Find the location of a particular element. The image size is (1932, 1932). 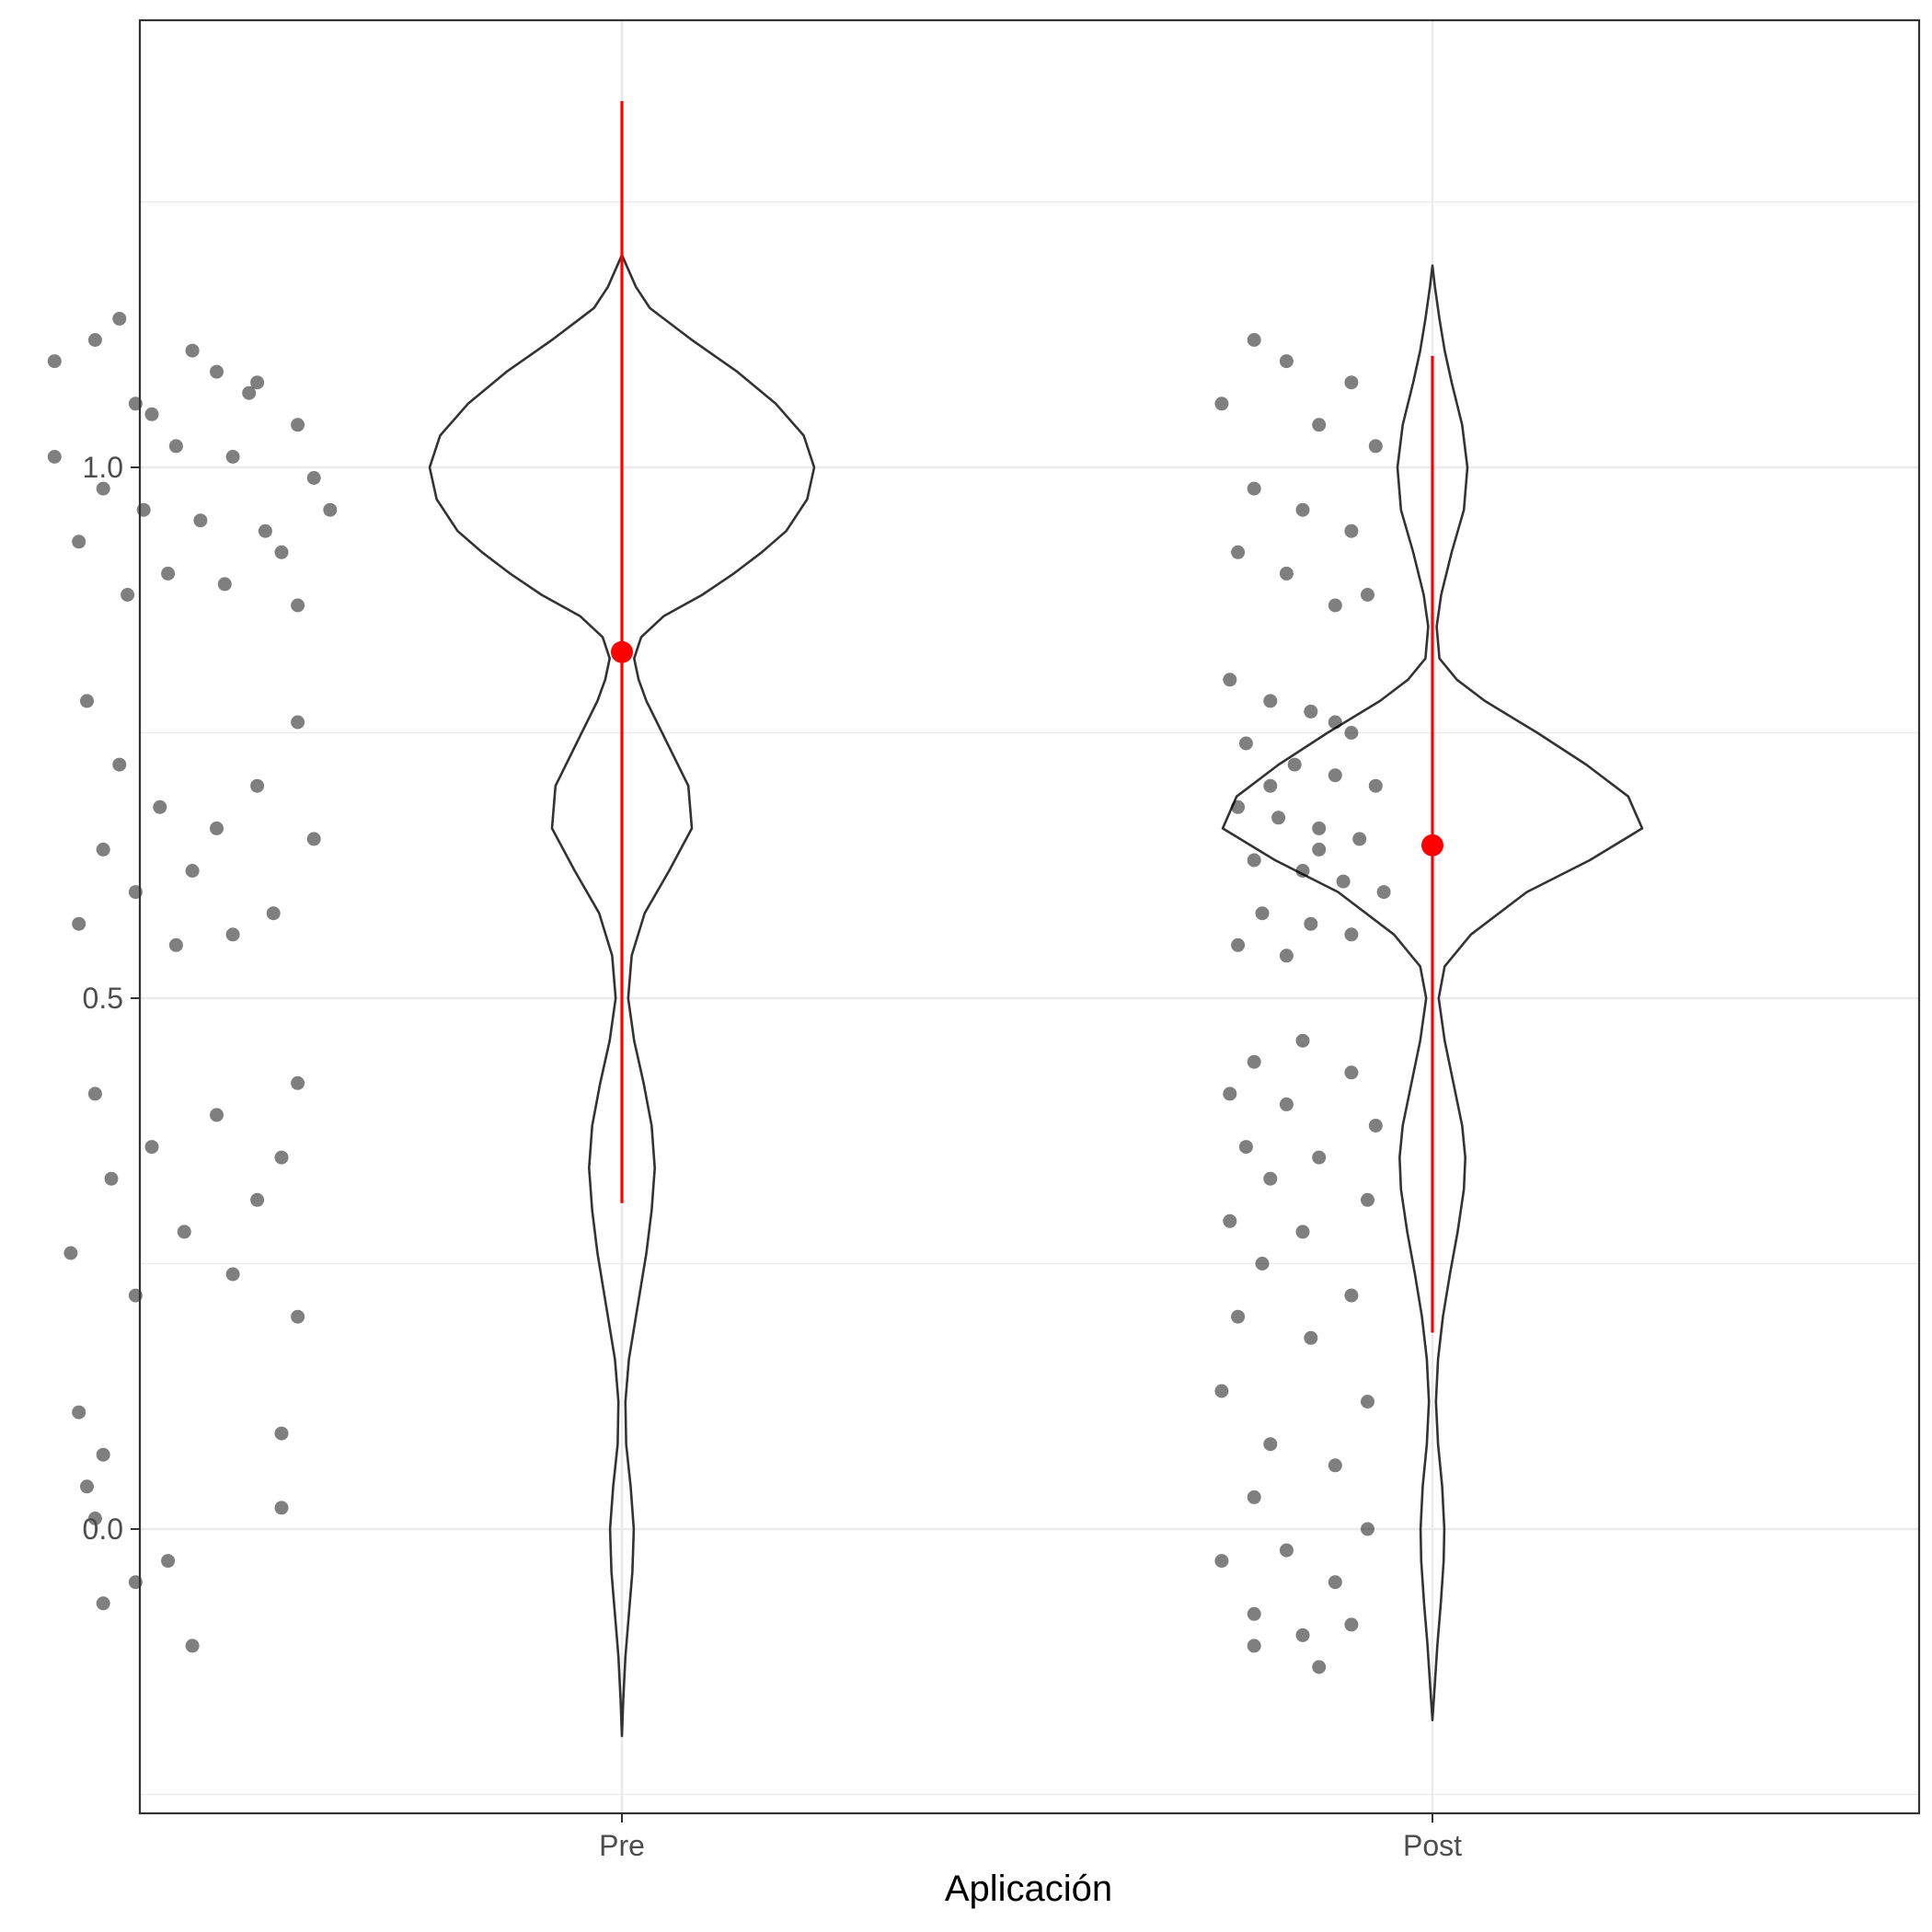

y-tick-label-1: 0.5 is located at coordinates (103, 998).